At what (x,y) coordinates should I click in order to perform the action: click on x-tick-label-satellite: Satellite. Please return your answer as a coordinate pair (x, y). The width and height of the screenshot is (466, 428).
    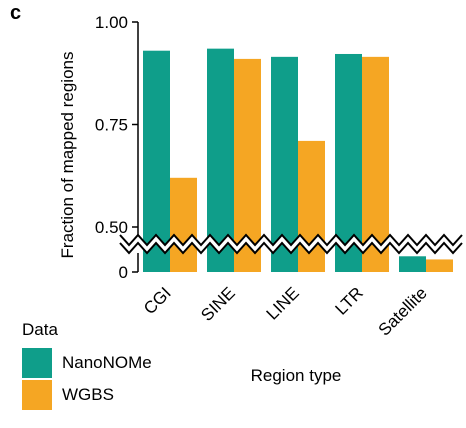
    Looking at the image, I should click on (403, 311).